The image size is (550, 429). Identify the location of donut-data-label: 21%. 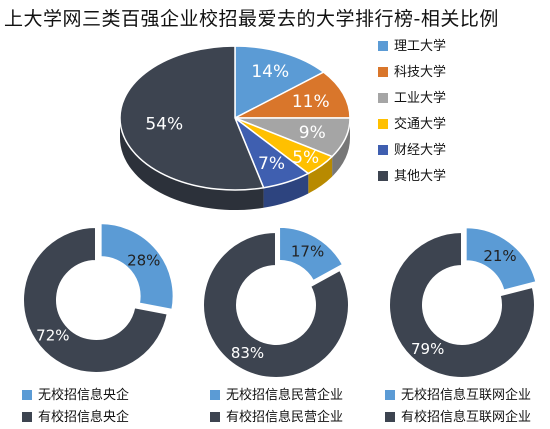
(499, 256).